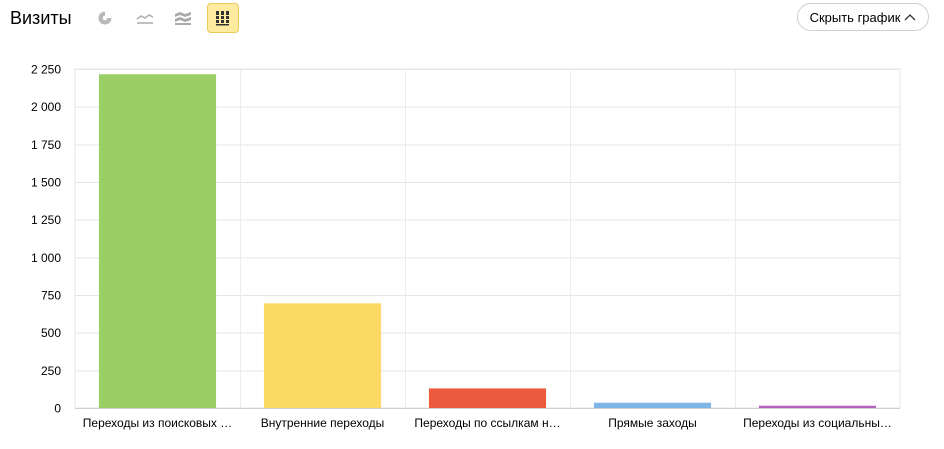 Image resolution: width=944 pixels, height=449 pixels. I want to click on y-tick-label: 1 750, so click(46, 145).